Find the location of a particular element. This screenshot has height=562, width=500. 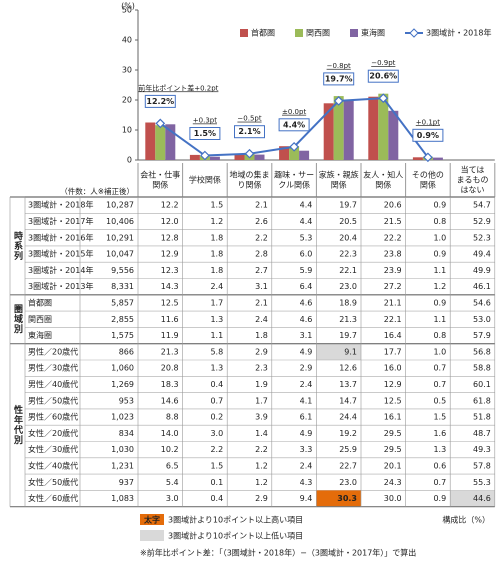

n-header: （件数：人※補正後） is located at coordinates (97, 191).